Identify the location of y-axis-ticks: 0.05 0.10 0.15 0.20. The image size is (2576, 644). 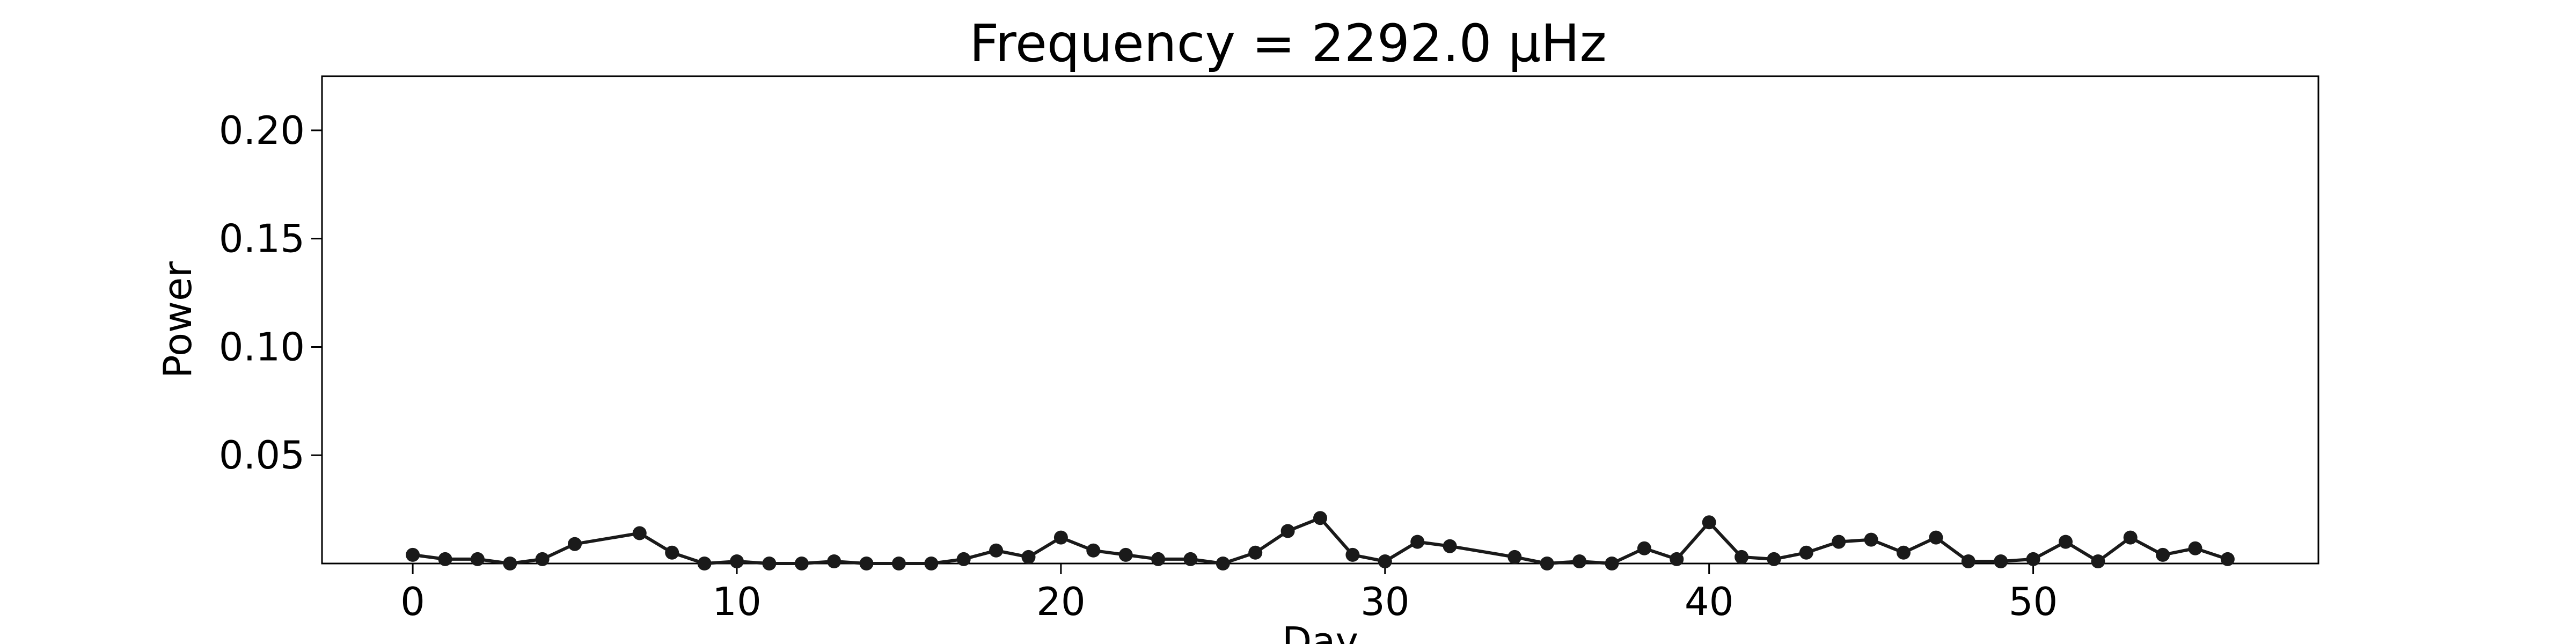
(270, 293).